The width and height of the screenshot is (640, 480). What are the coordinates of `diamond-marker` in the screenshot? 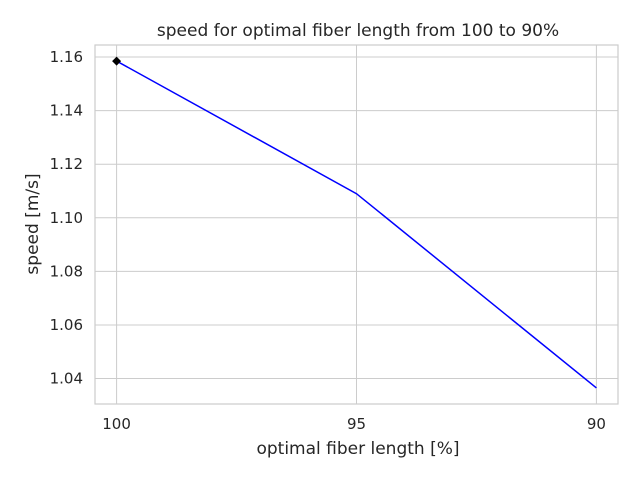 It's located at (117, 61).